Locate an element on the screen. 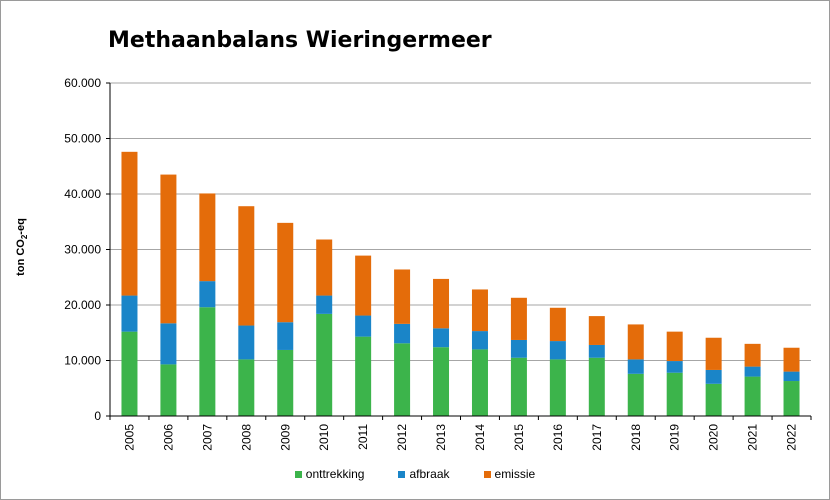 The image size is (830, 500). legend-item-emissie: emissie is located at coordinates (509, 474).